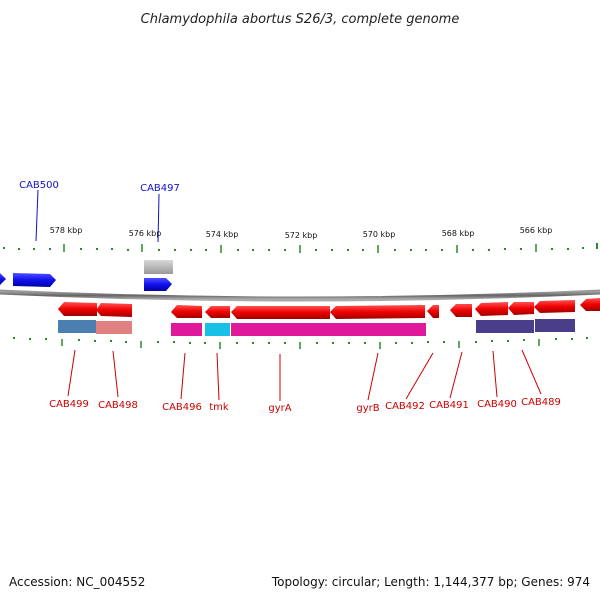 This screenshot has width=600, height=600. I want to click on gene-label-CAB489: CAB489, so click(541, 402).